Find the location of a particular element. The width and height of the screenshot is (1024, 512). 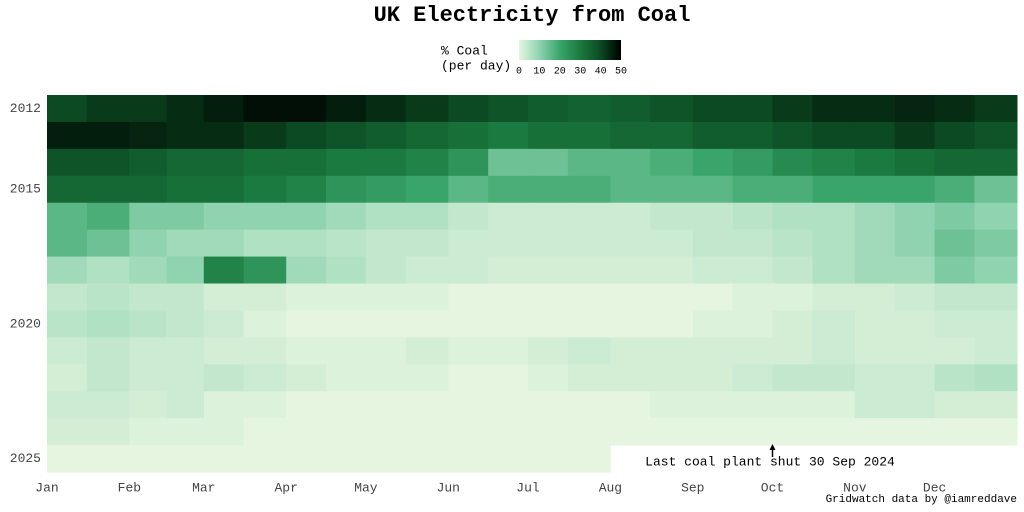

colorbar-label: (per day) is located at coordinates (476, 65).